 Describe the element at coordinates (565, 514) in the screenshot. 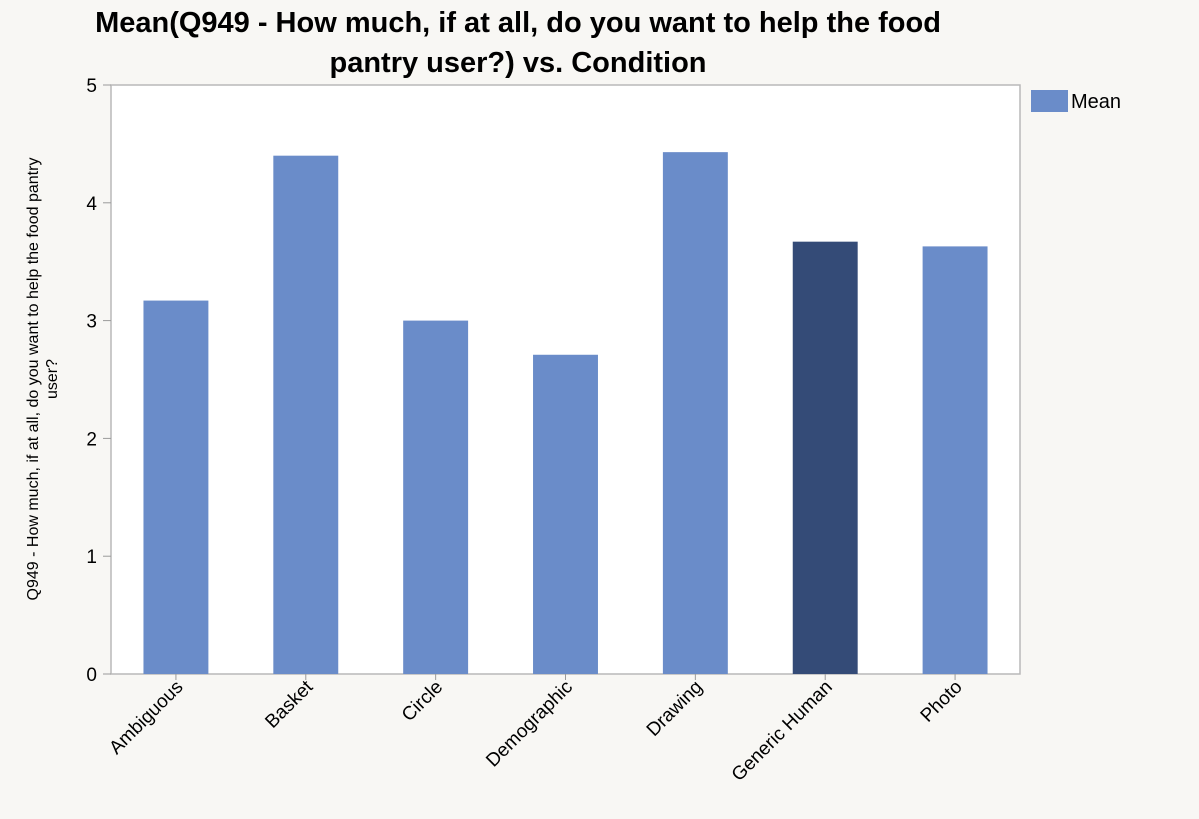

I see `bar-demographic` at that location.